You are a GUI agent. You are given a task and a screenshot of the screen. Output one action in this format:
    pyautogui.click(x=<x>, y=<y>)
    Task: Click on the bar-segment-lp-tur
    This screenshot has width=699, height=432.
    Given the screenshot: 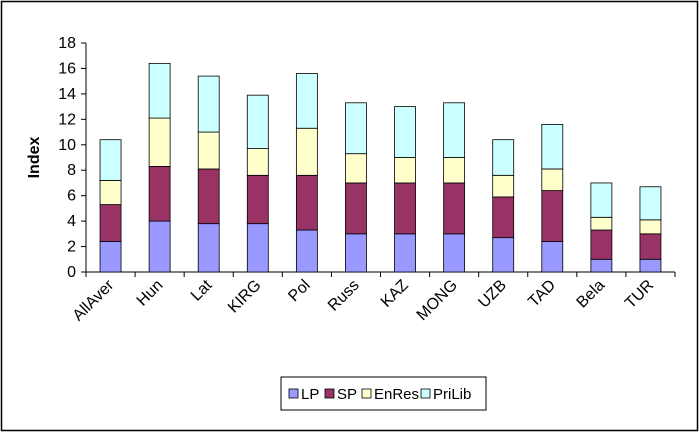 What is the action you would take?
    pyautogui.click(x=650, y=265)
    